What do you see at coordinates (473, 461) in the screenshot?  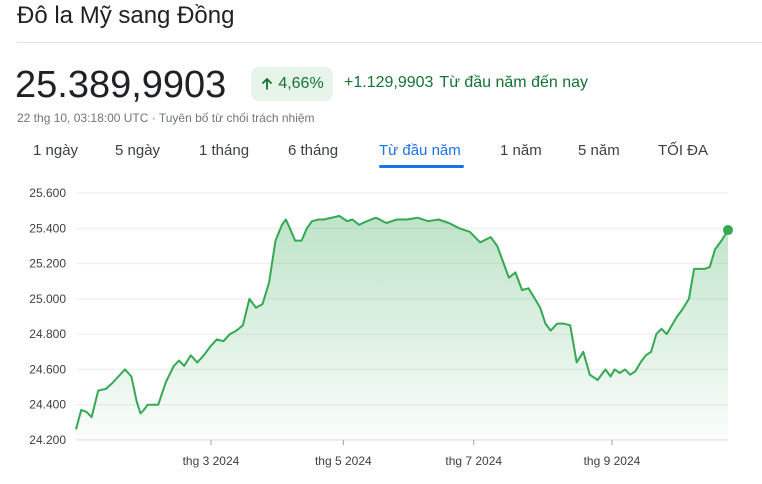 I see `x-tick-label: thg 7 2024` at bounding box center [473, 461].